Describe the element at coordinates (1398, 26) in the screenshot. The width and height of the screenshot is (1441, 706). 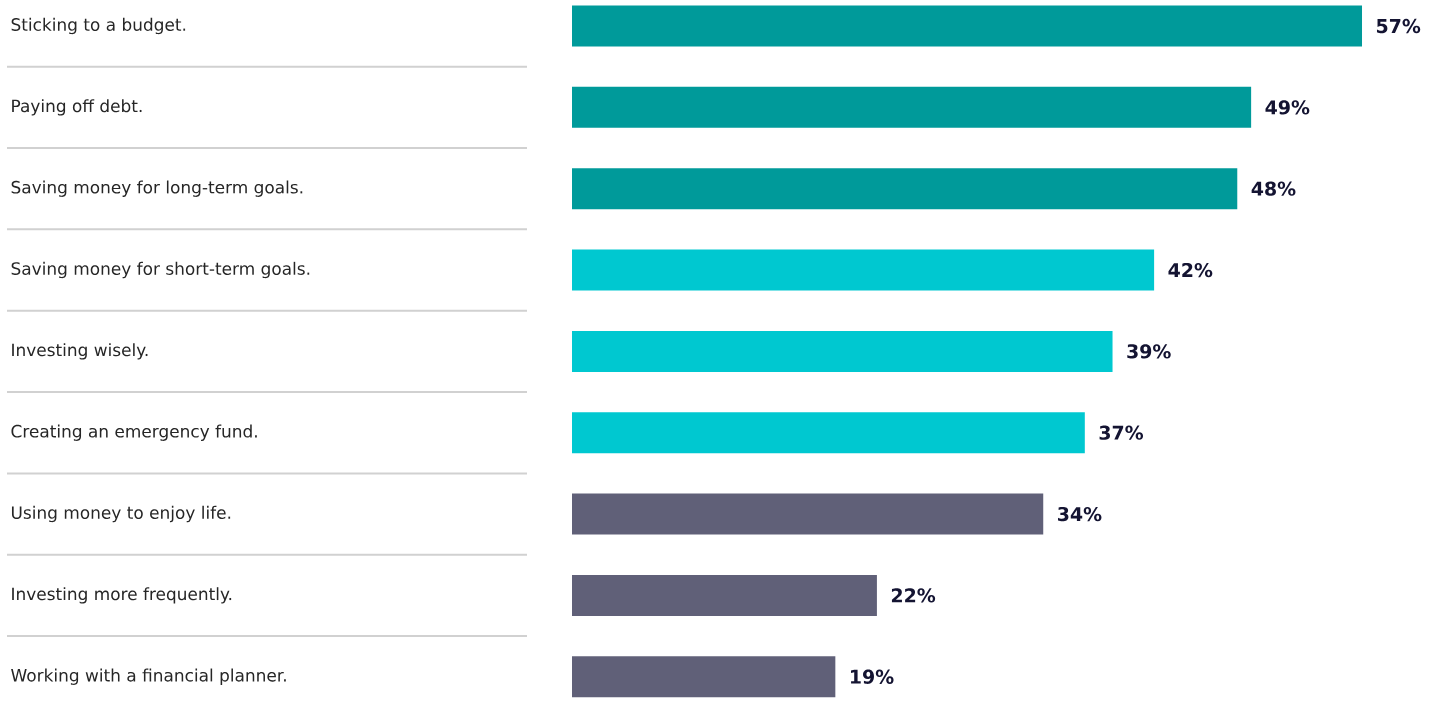
I see `data-label: 57%` at that location.